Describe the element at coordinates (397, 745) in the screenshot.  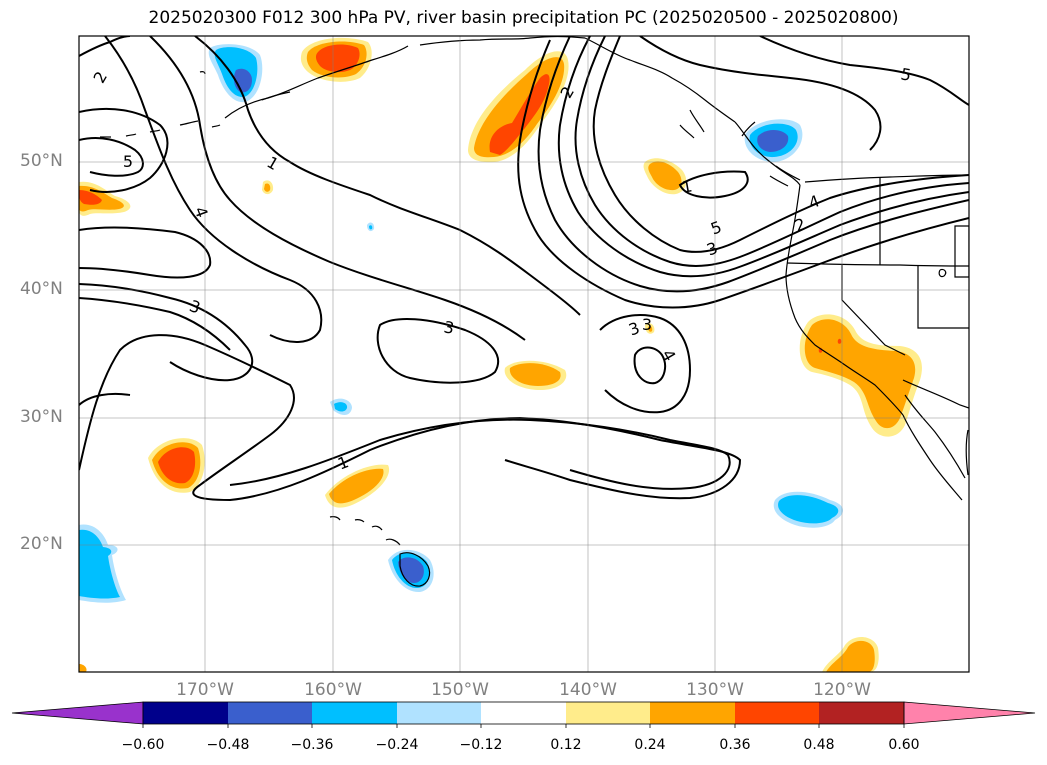
I see `colorbar-tick-label: −0.24` at that location.